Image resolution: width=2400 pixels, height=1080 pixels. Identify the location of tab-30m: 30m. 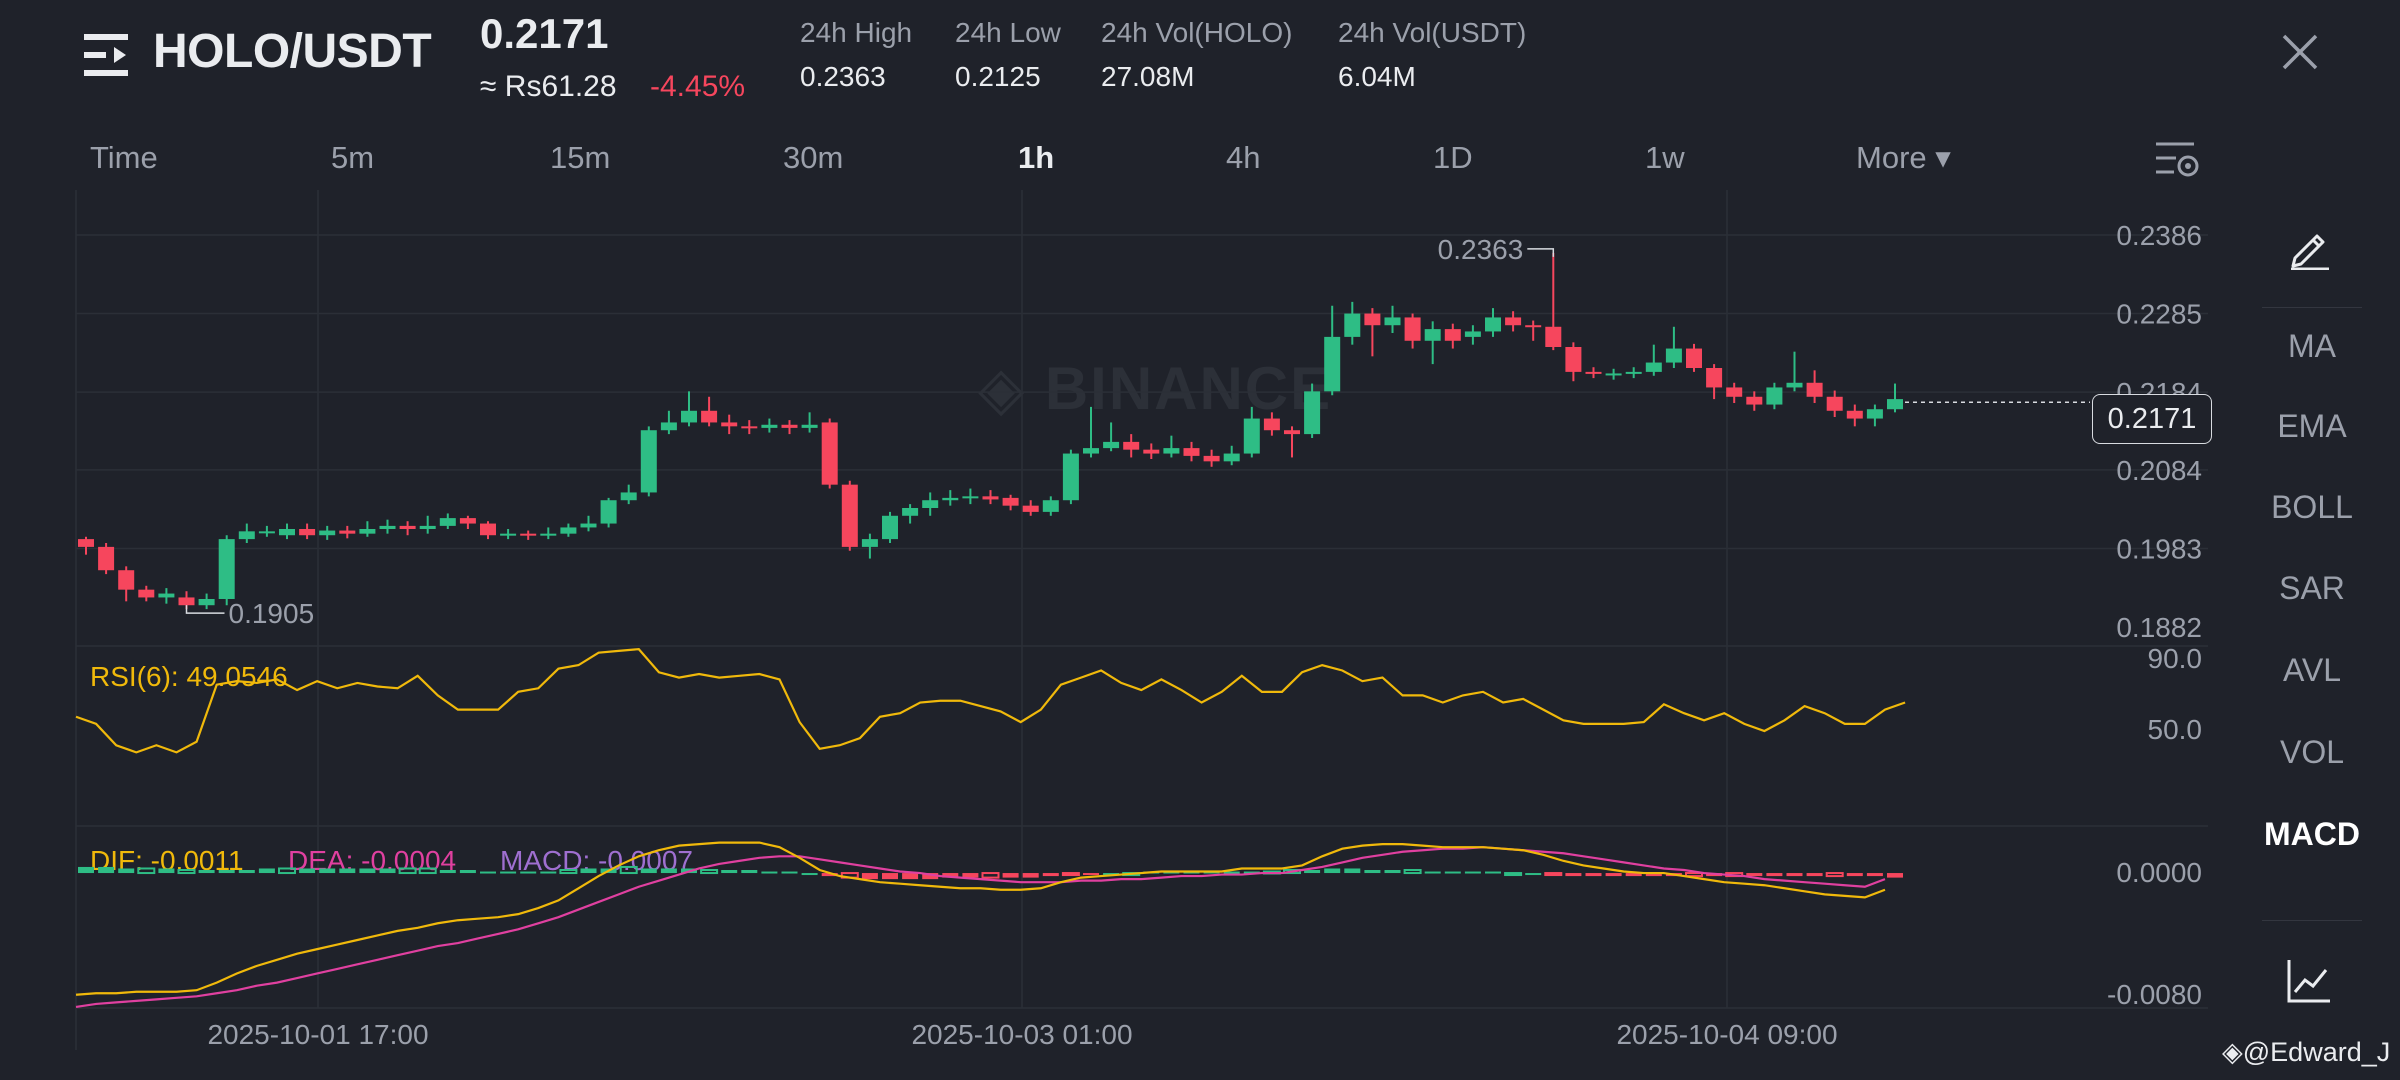
(813, 157).